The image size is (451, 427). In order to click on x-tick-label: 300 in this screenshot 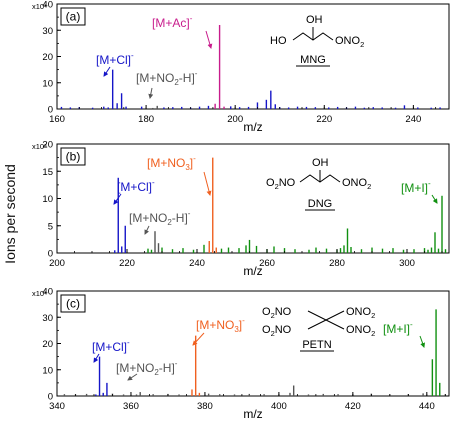, I will do `click(407, 263)`.